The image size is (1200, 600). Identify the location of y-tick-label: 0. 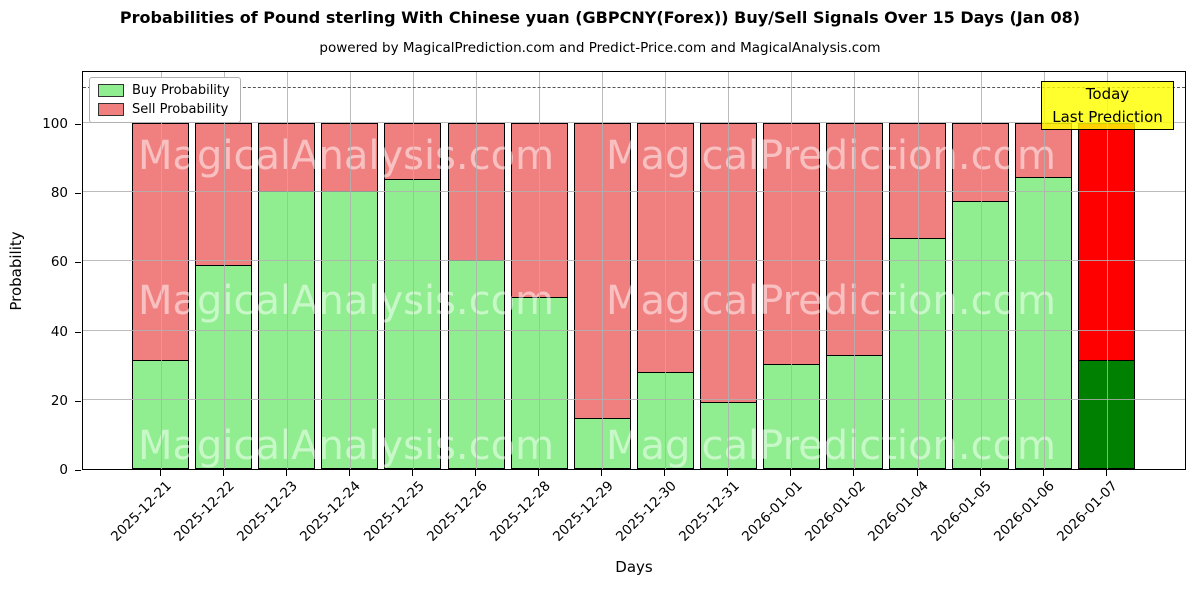
(63, 470).